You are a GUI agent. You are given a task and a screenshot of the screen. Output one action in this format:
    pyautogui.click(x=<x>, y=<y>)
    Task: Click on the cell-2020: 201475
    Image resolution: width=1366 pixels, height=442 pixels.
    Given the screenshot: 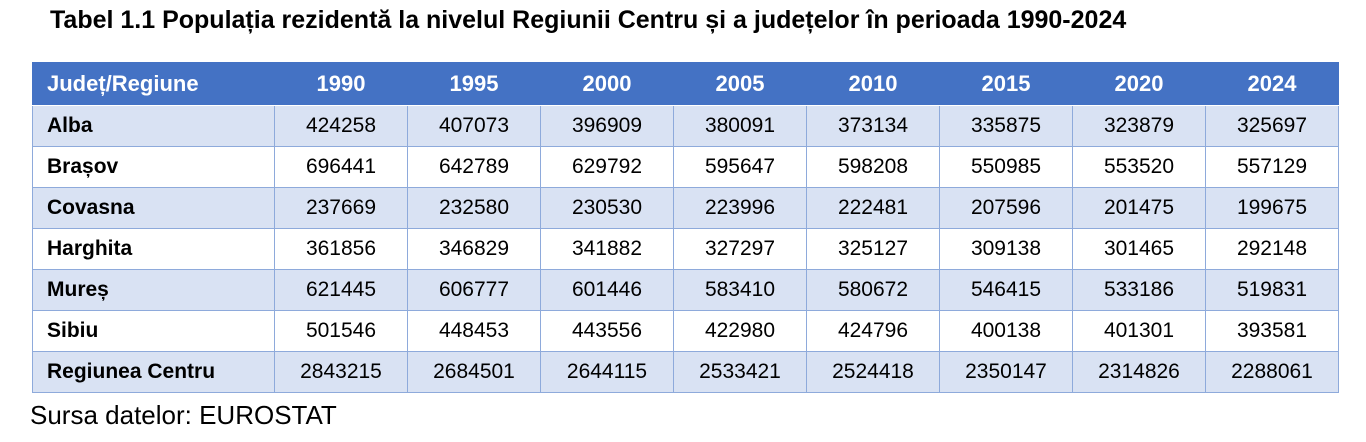 What is the action you would take?
    pyautogui.click(x=1139, y=208)
    